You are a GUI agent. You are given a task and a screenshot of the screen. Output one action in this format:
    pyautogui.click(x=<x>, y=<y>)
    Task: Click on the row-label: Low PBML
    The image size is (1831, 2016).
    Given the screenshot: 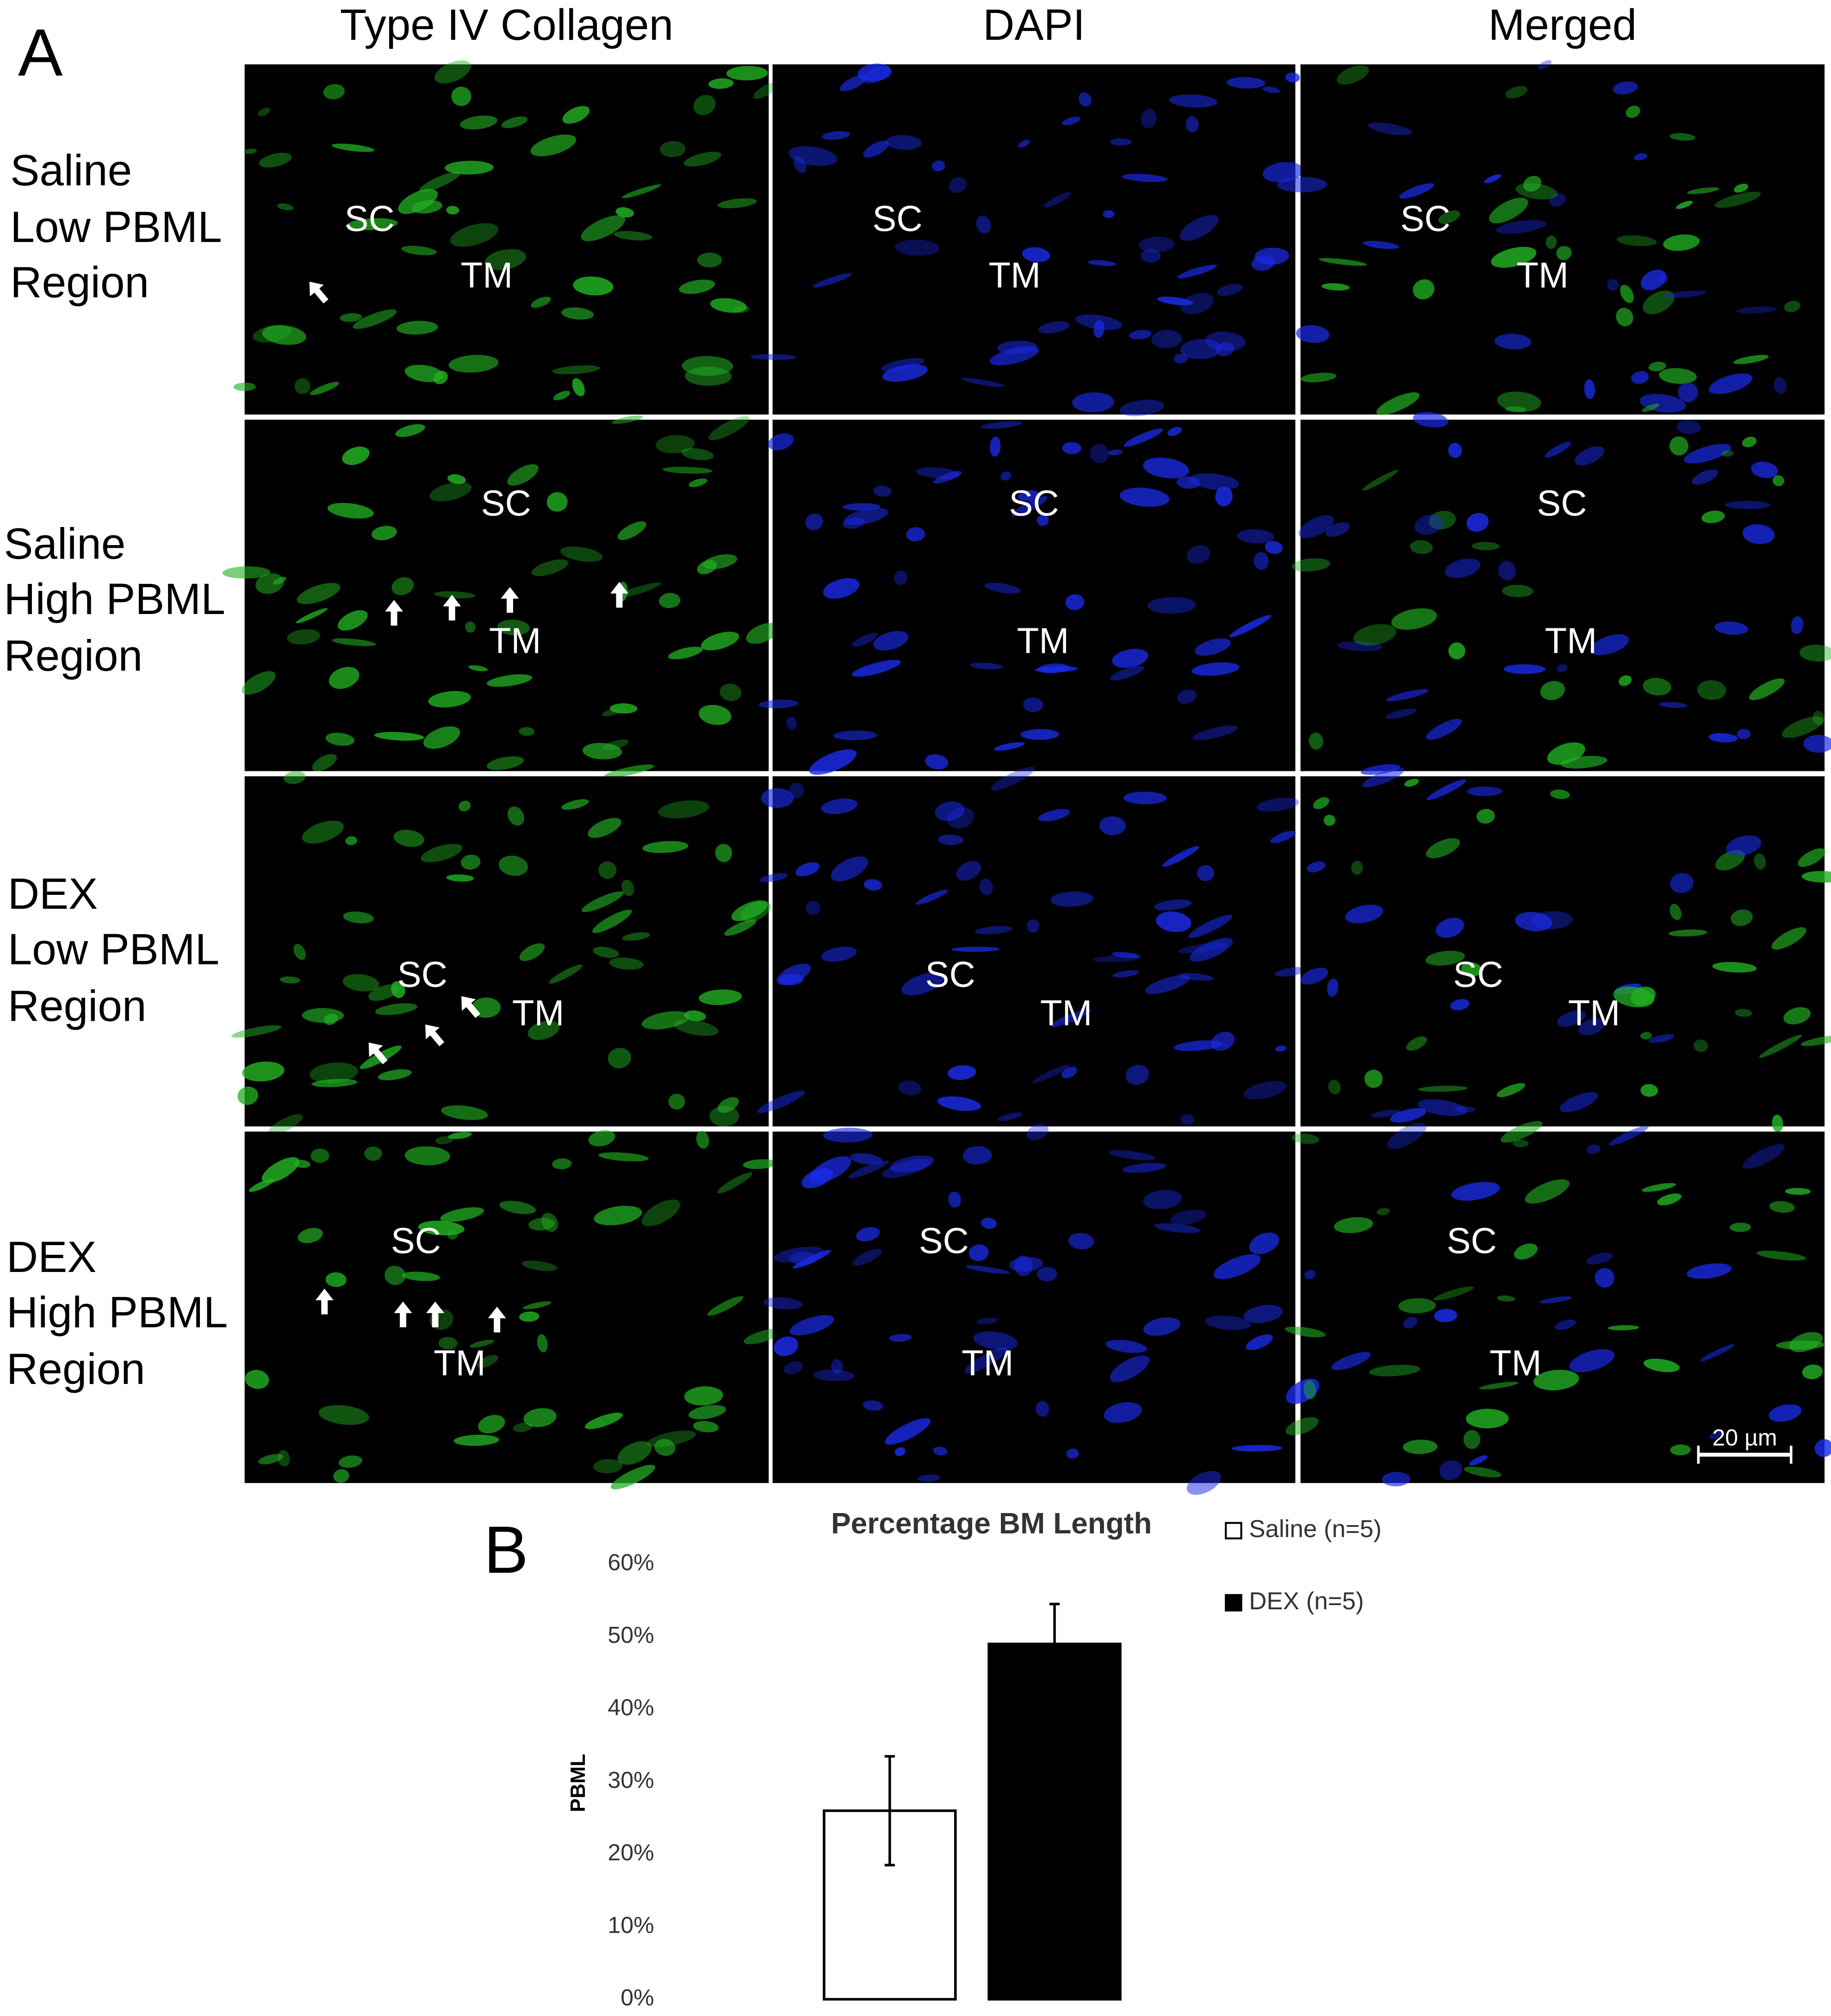 What is the action you would take?
    pyautogui.click(x=116, y=228)
    